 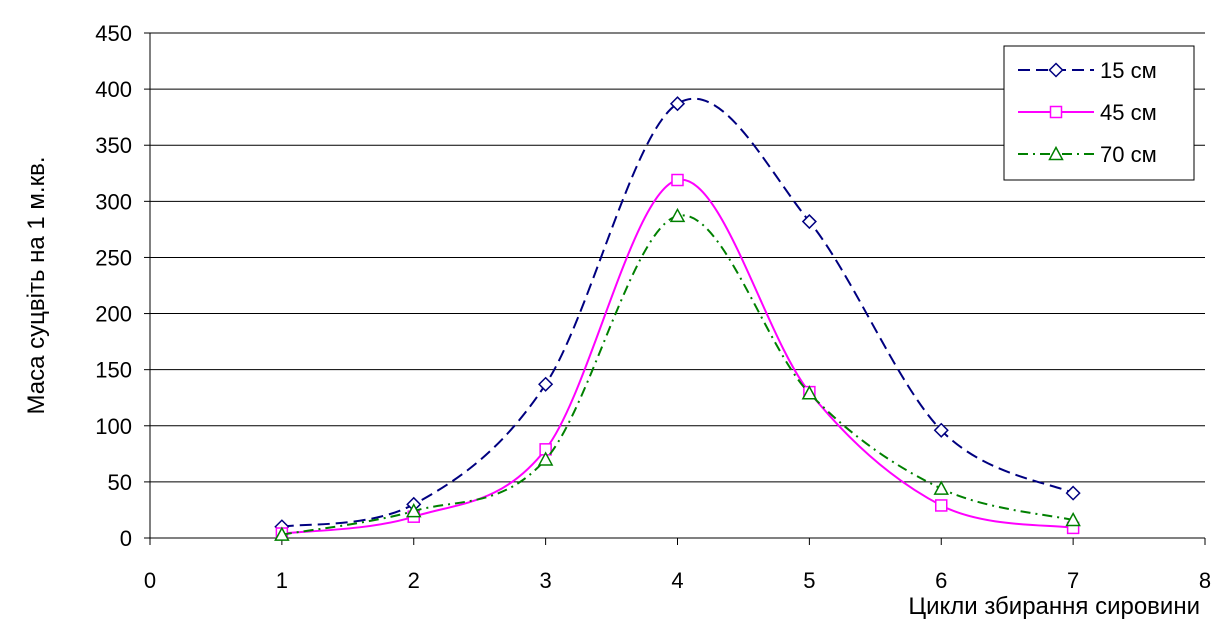 What do you see at coordinates (120, 482) in the screenshot?
I see `y-tick-label-1: 50` at bounding box center [120, 482].